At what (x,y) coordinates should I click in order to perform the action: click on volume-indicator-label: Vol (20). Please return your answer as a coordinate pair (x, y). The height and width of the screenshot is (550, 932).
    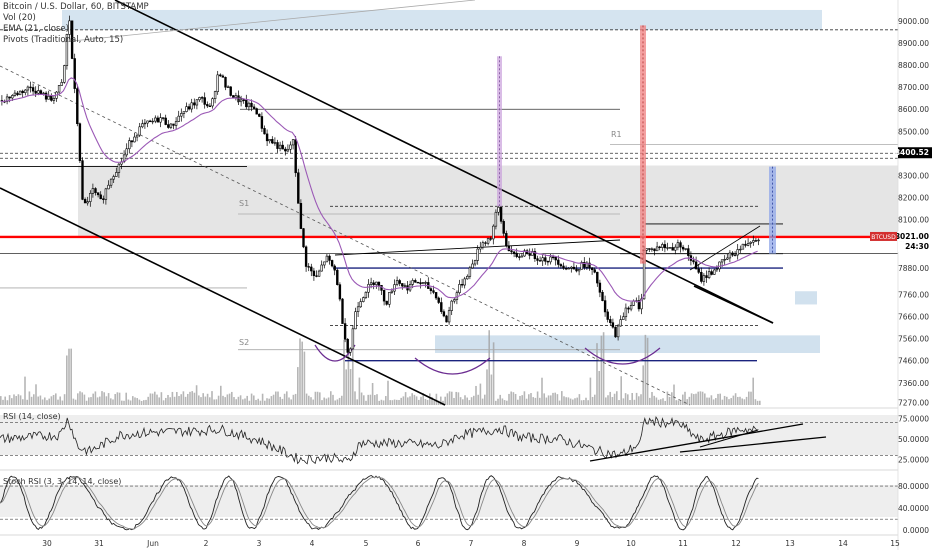
    Looking at the image, I should click on (19, 18).